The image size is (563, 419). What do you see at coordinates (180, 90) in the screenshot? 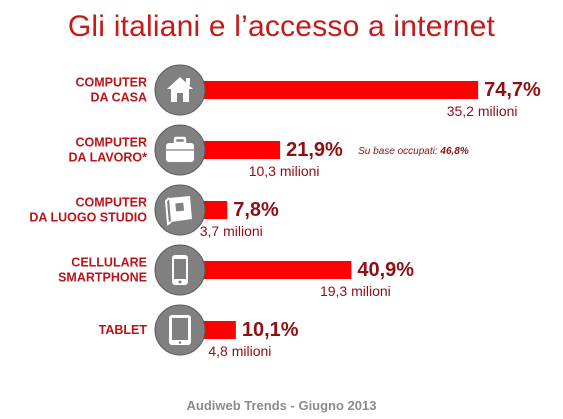
I see `house-icon` at bounding box center [180, 90].